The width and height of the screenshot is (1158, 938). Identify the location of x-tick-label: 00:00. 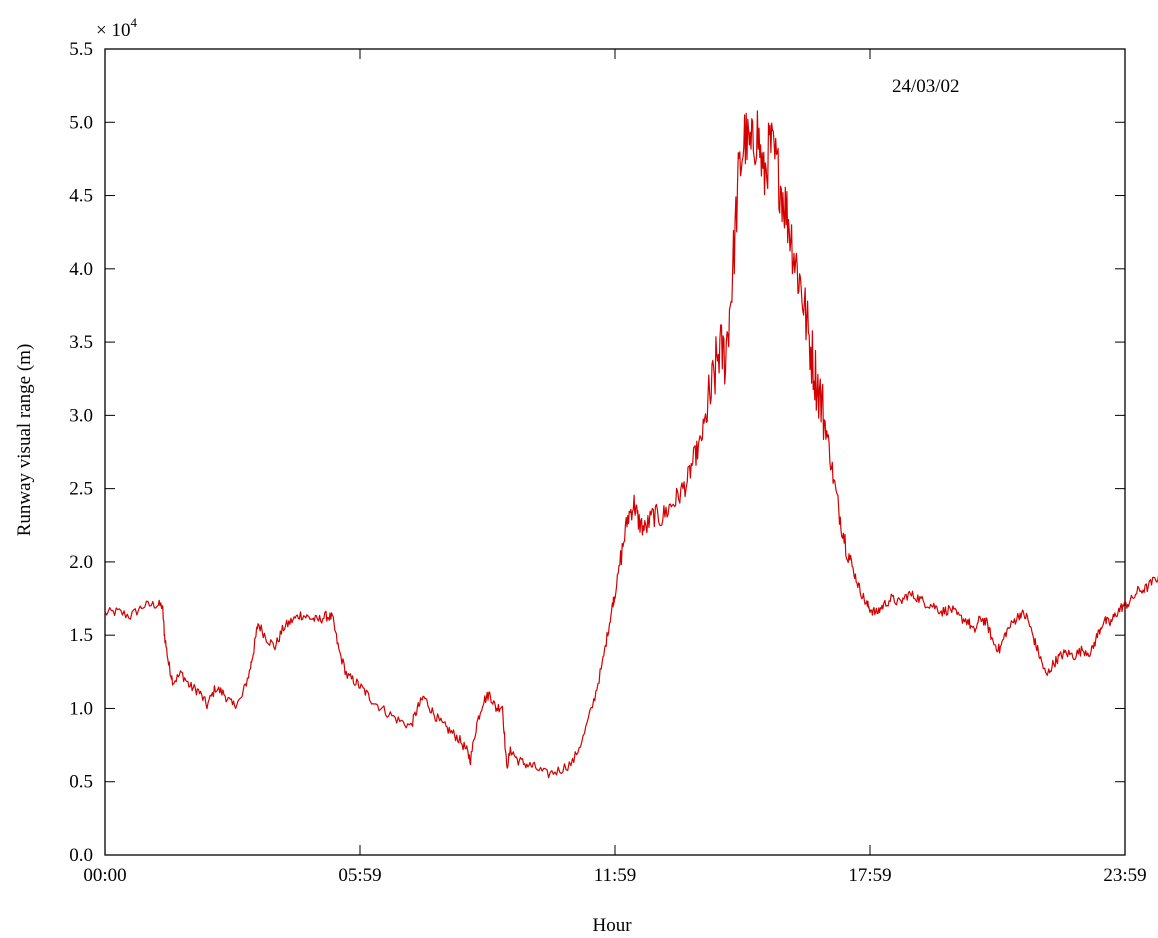
(104, 875).